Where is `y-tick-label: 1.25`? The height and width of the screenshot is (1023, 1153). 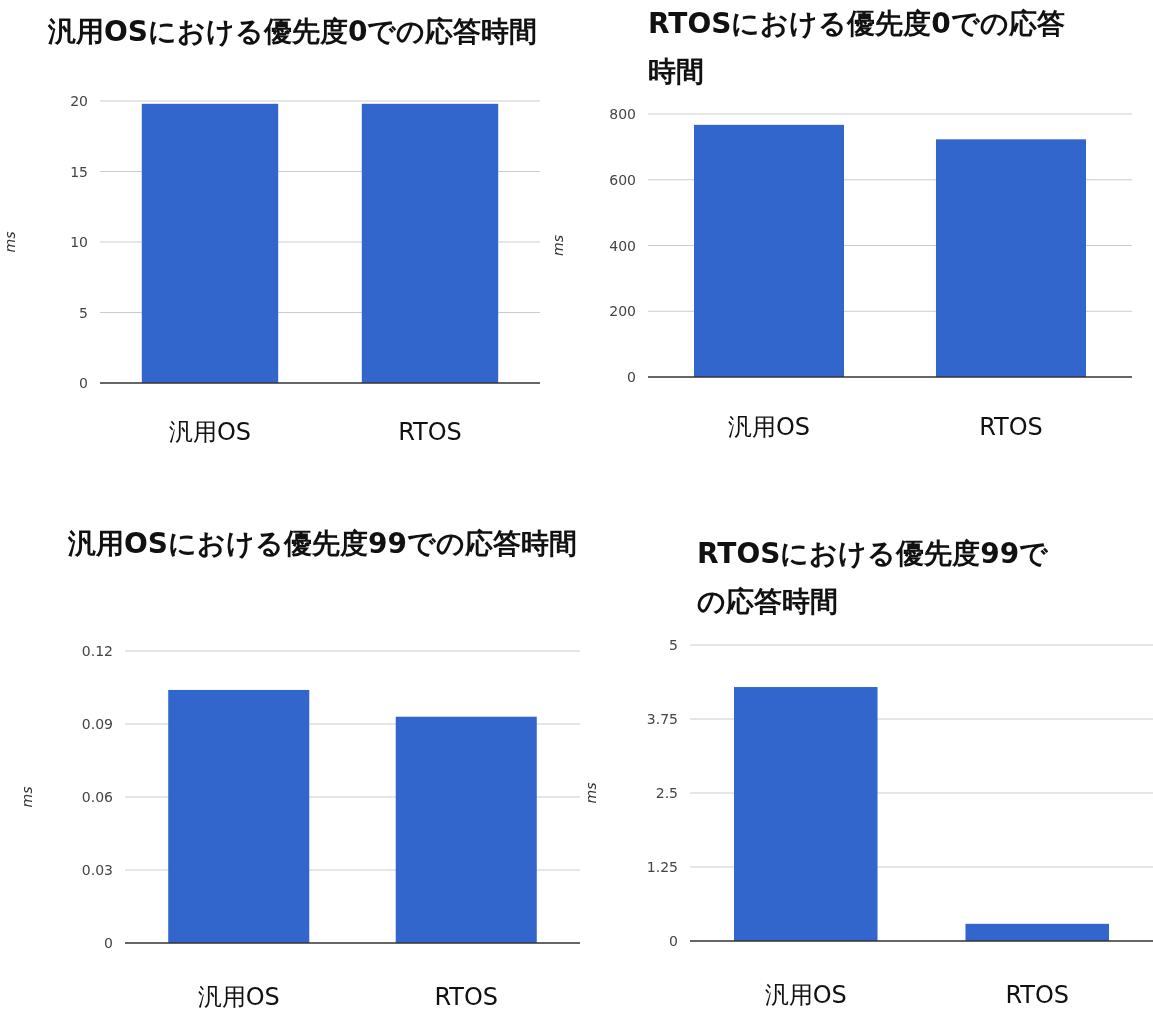
y-tick-label: 1.25 is located at coordinates (662, 867).